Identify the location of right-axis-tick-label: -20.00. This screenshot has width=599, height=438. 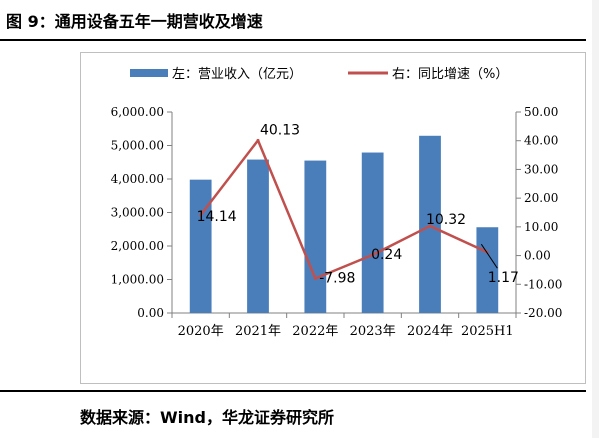
(543, 313).